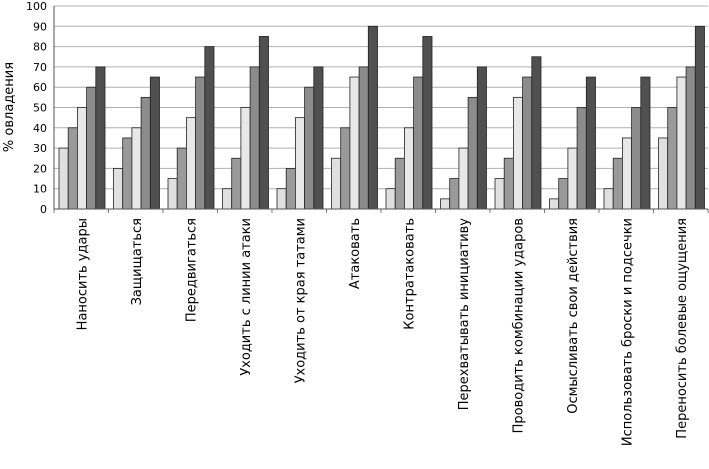 This screenshot has height=469, width=709. I want to click on category-label: Передвигаться, so click(191, 270).